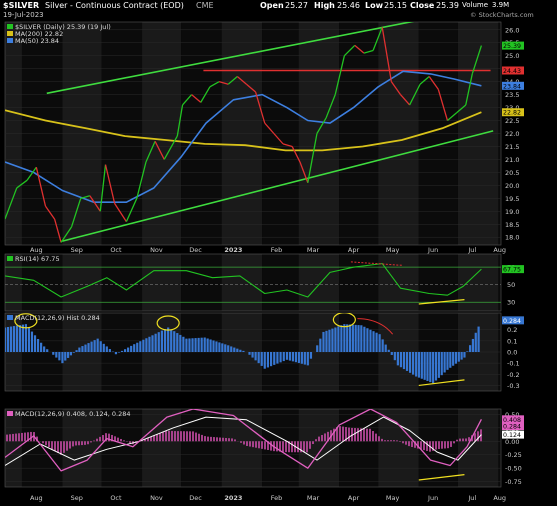 The width and height of the screenshot is (557, 506). Describe the element at coordinates (77, 498) in the screenshot. I see `x-tick-label: Sep` at that location.